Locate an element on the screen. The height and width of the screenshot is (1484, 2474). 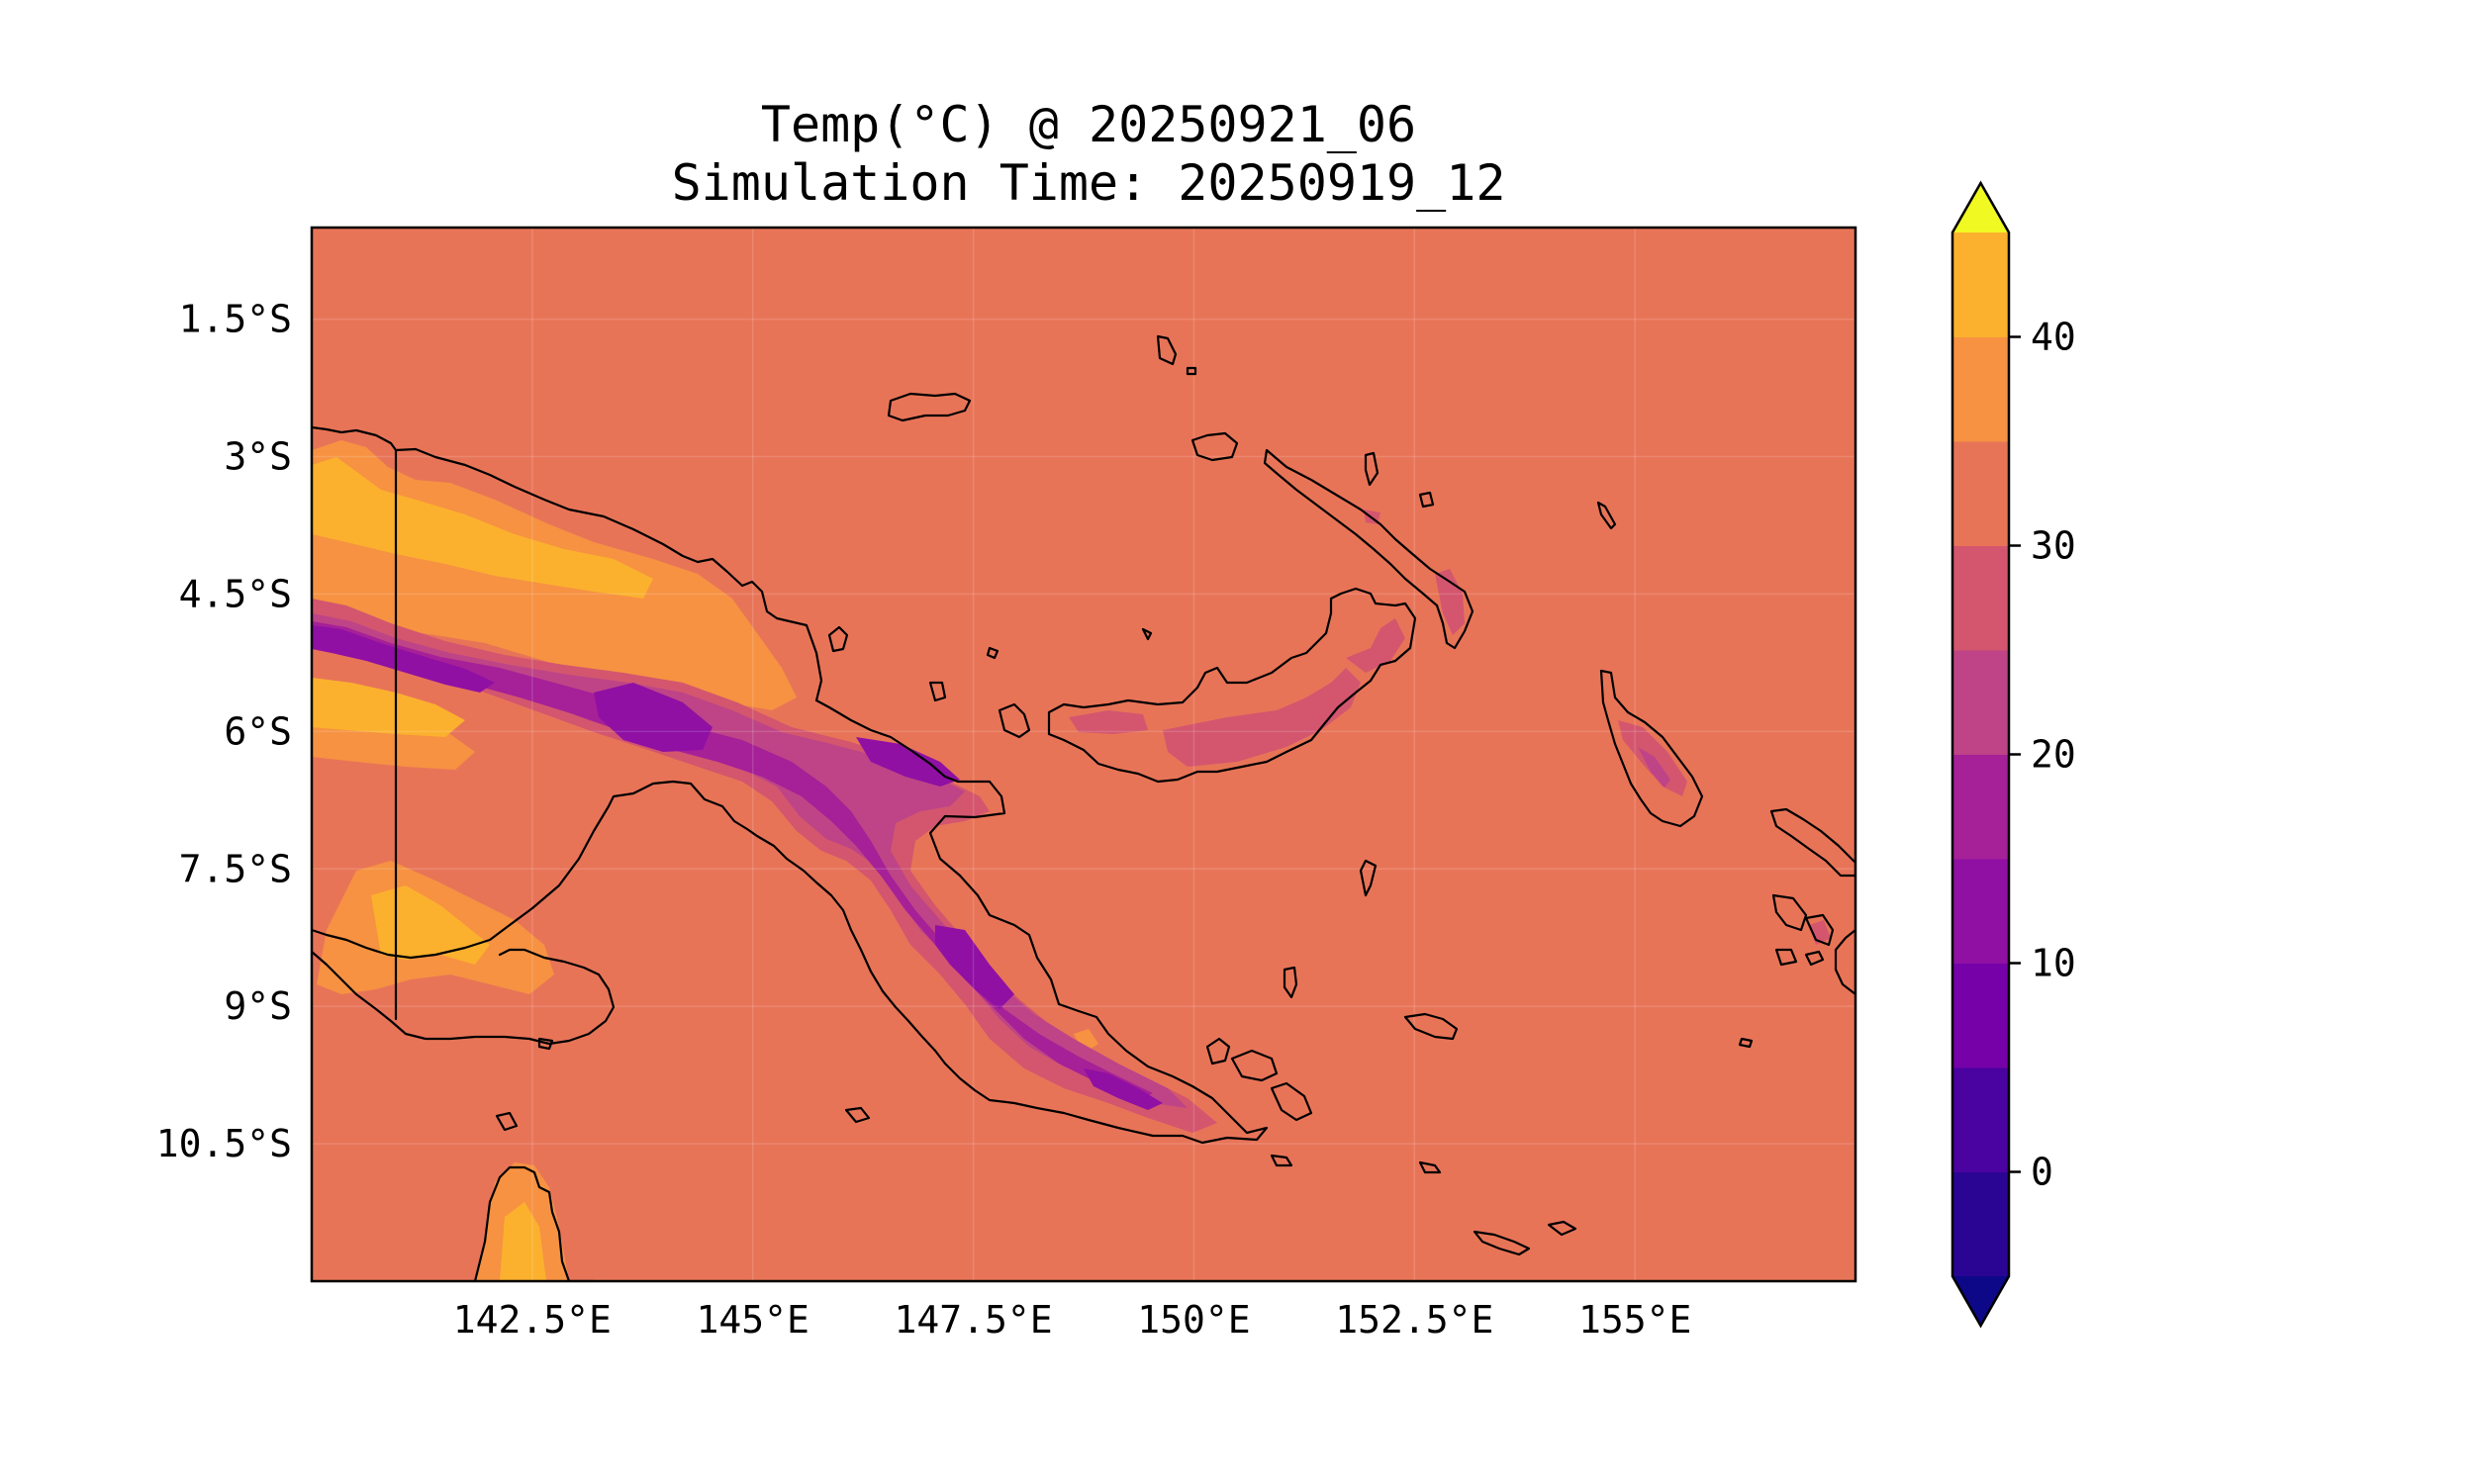
nuguria-coastline is located at coordinates (1607, 515).